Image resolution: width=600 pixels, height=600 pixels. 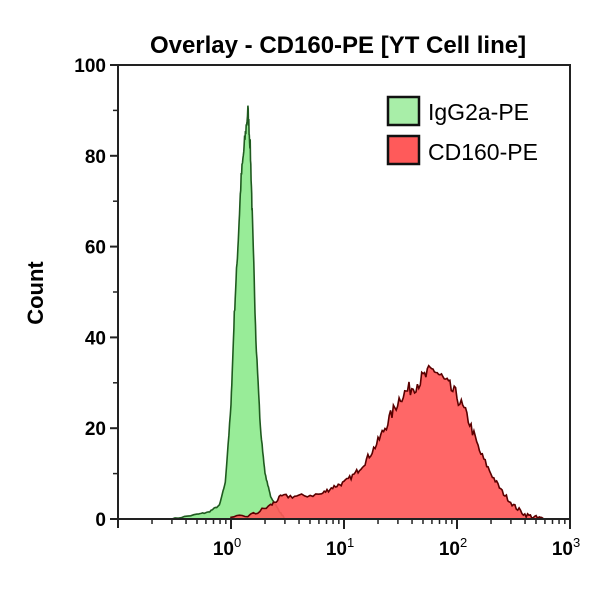 I want to click on legend-swatch-cd160, so click(x=403, y=150).